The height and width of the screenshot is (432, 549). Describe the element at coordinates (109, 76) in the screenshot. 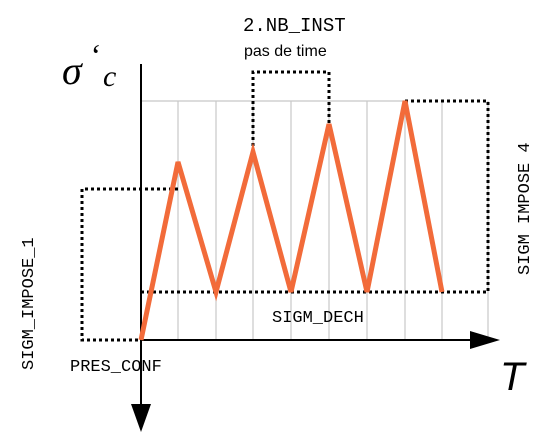

I see `sigma-subscript: c` at that location.